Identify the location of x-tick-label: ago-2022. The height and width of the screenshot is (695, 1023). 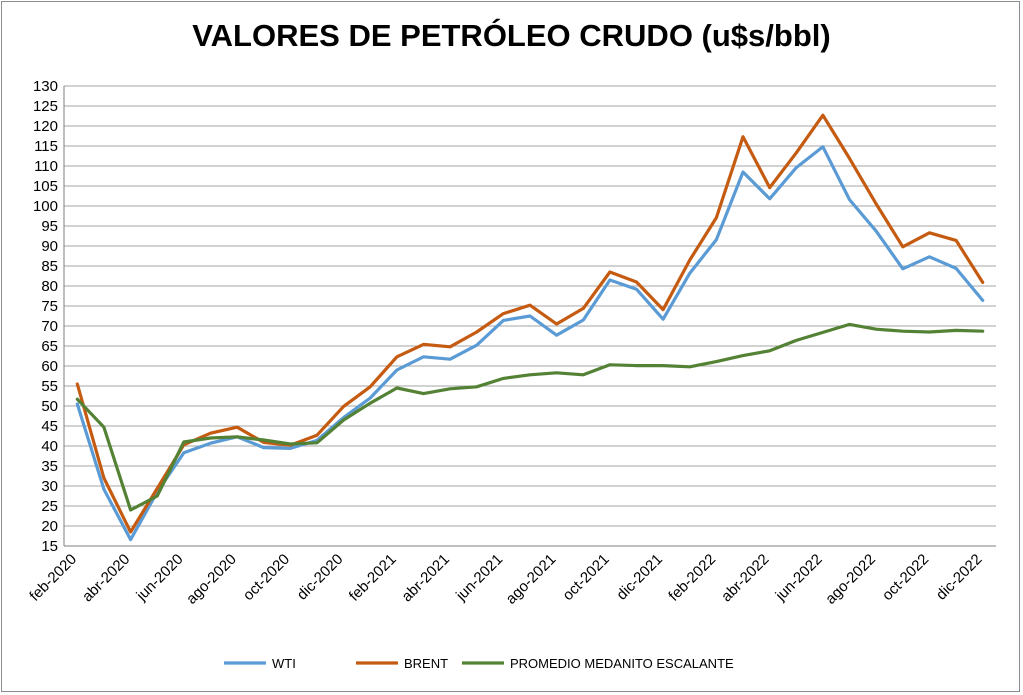
(850, 579).